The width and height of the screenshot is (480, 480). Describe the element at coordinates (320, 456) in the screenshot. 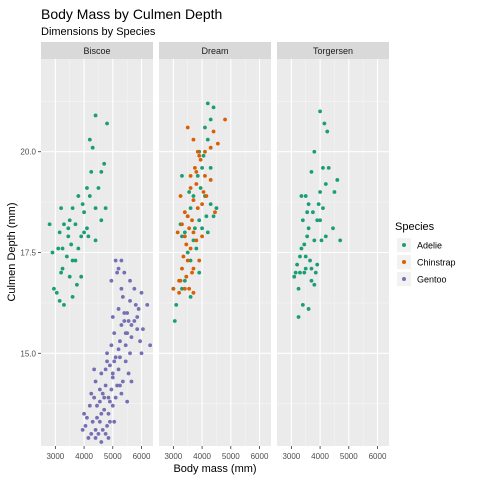

I see `x-tick-label: 4000` at that location.